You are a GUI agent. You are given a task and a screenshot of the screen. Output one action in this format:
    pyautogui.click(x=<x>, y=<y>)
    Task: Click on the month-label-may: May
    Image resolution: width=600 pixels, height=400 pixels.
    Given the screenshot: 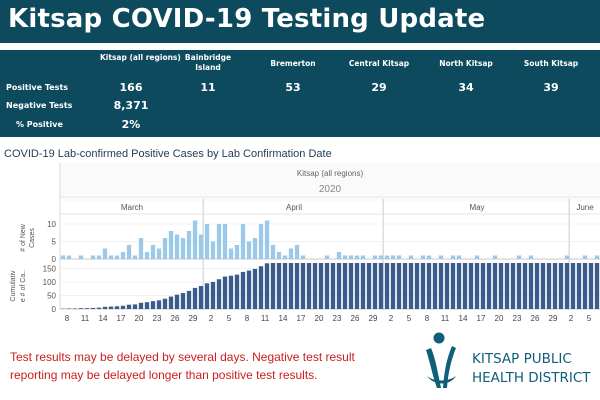 What is the action you would take?
    pyautogui.click(x=476, y=207)
    